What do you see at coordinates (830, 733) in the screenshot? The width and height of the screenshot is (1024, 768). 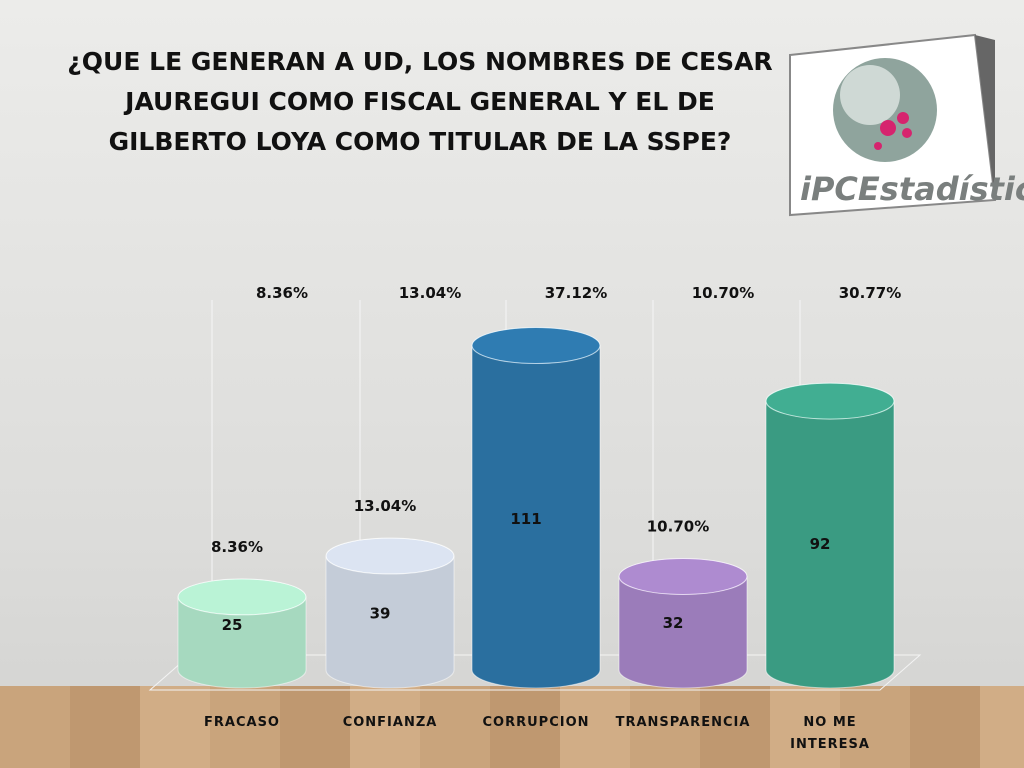 I see `x-tick-label: NO ME INTERESA` at bounding box center [830, 733].